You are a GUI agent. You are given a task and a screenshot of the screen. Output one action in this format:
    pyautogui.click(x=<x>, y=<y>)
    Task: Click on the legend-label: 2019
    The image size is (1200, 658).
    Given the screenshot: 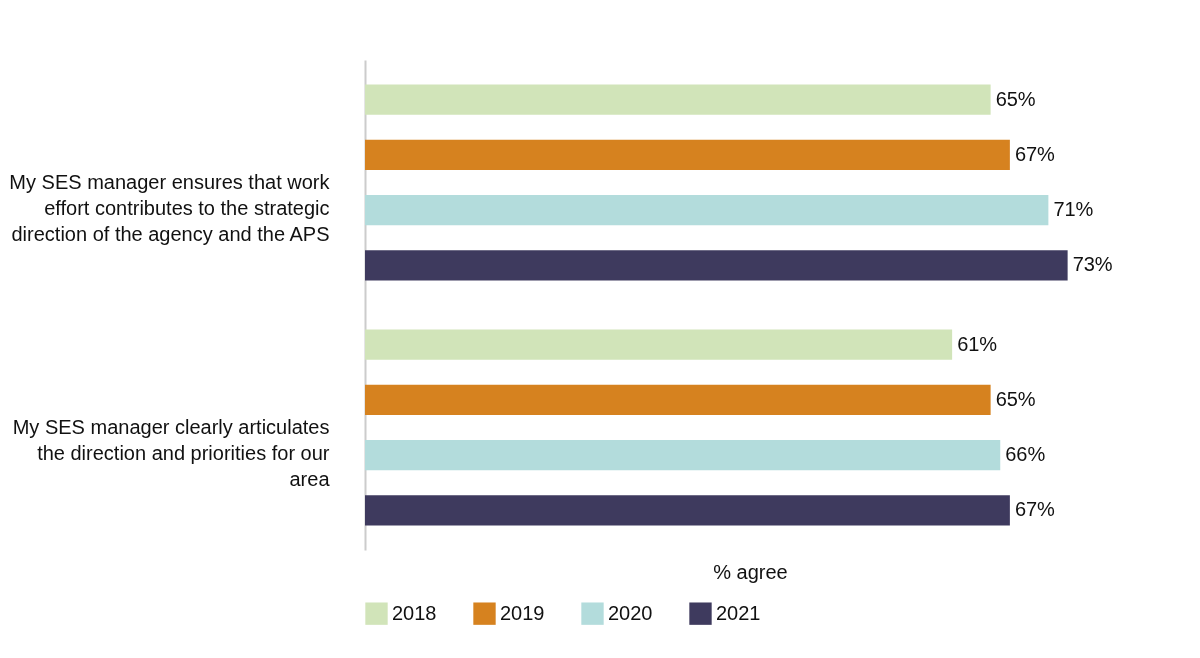 What is the action you would take?
    pyautogui.click(x=522, y=612)
    